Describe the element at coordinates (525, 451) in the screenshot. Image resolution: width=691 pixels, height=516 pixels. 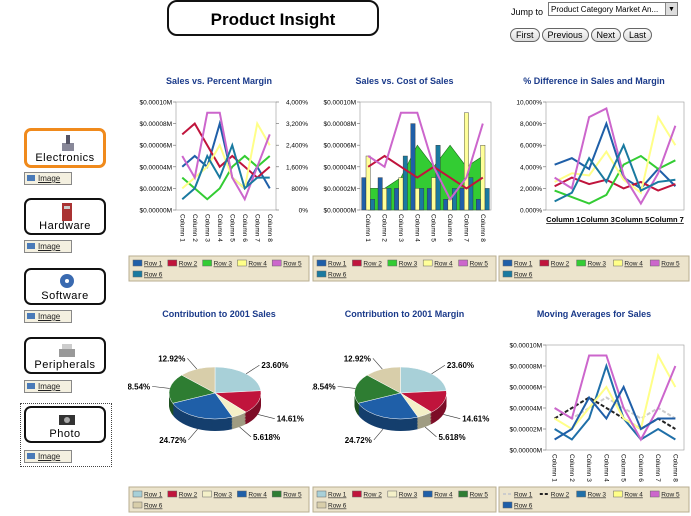
I see `y-tick-label: $0.00000M` at that location.